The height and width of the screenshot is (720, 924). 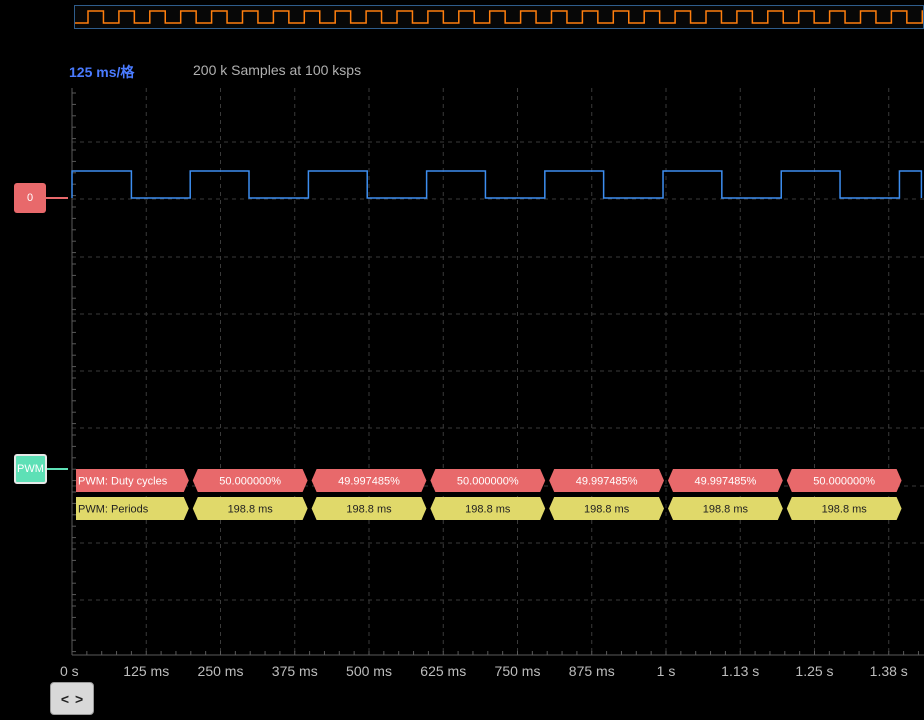 I want to click on decoder-row-name: PWM: Duty cycles, so click(x=123, y=482).